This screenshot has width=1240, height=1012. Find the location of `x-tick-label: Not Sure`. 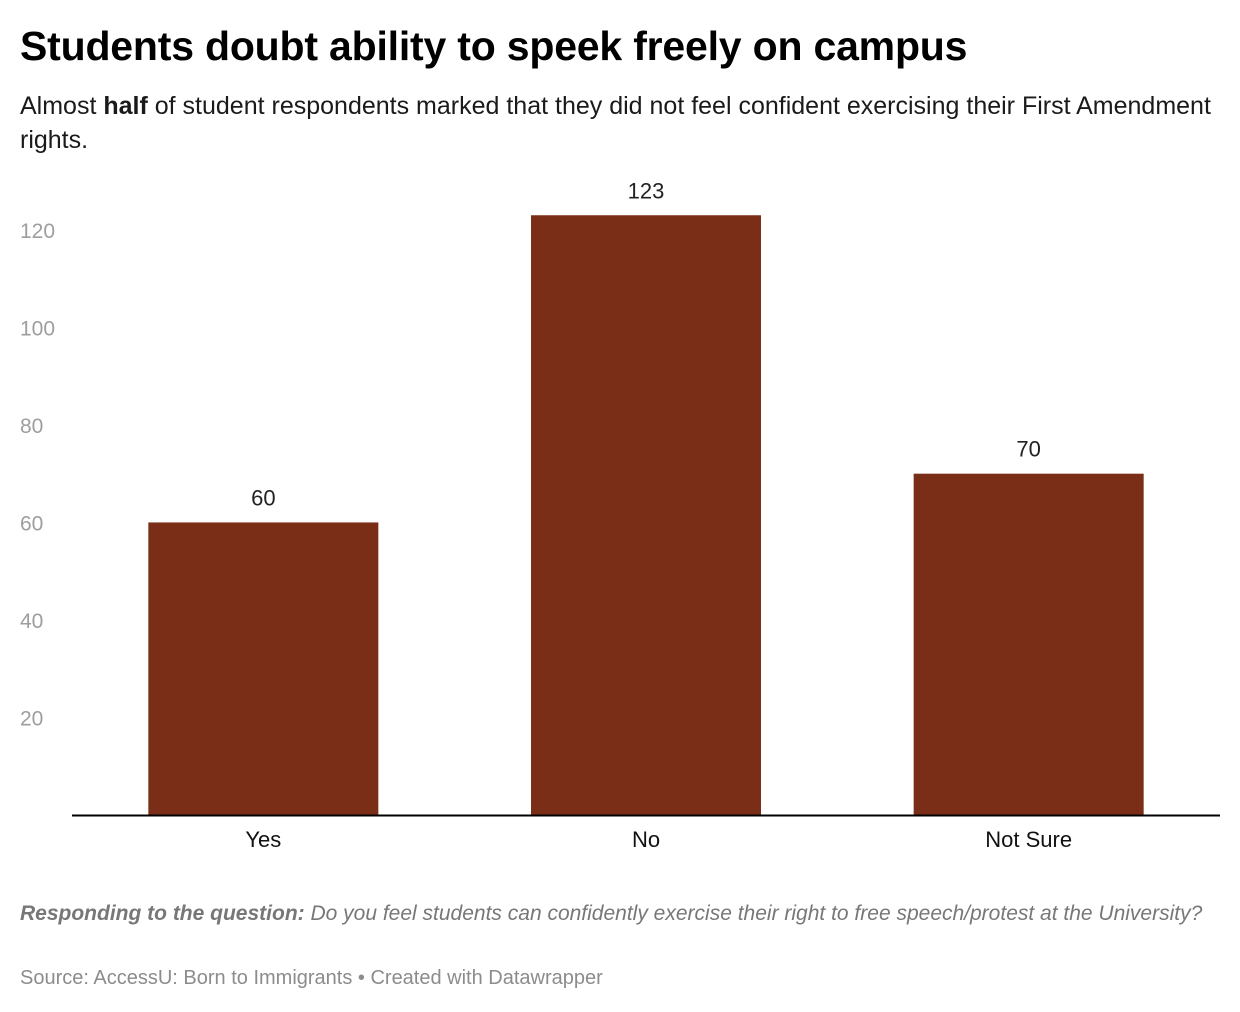

x-tick-label: Not Sure is located at coordinates (1028, 839).